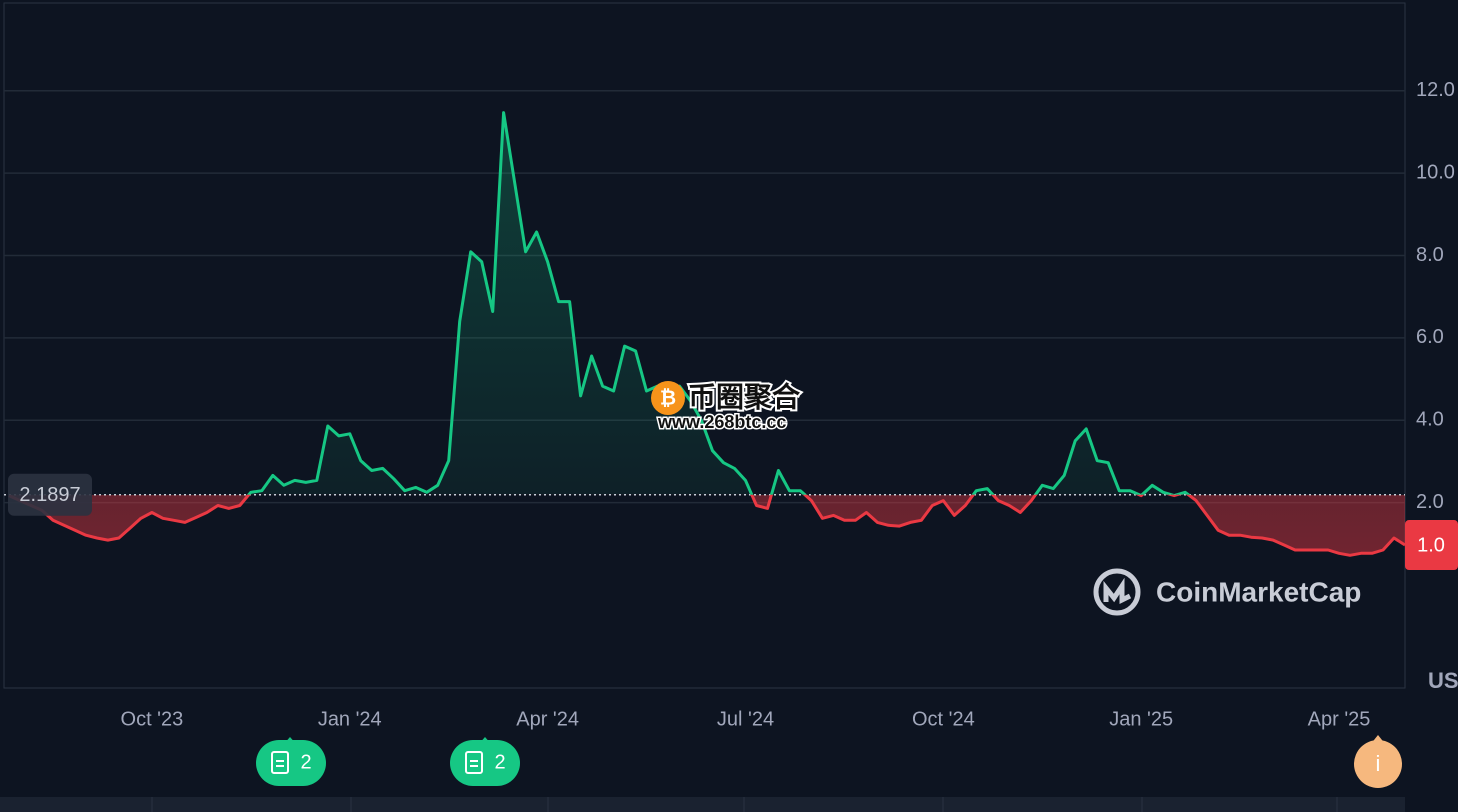  Describe the element at coordinates (1443, 680) in the screenshot. I see `currency: US` at that location.